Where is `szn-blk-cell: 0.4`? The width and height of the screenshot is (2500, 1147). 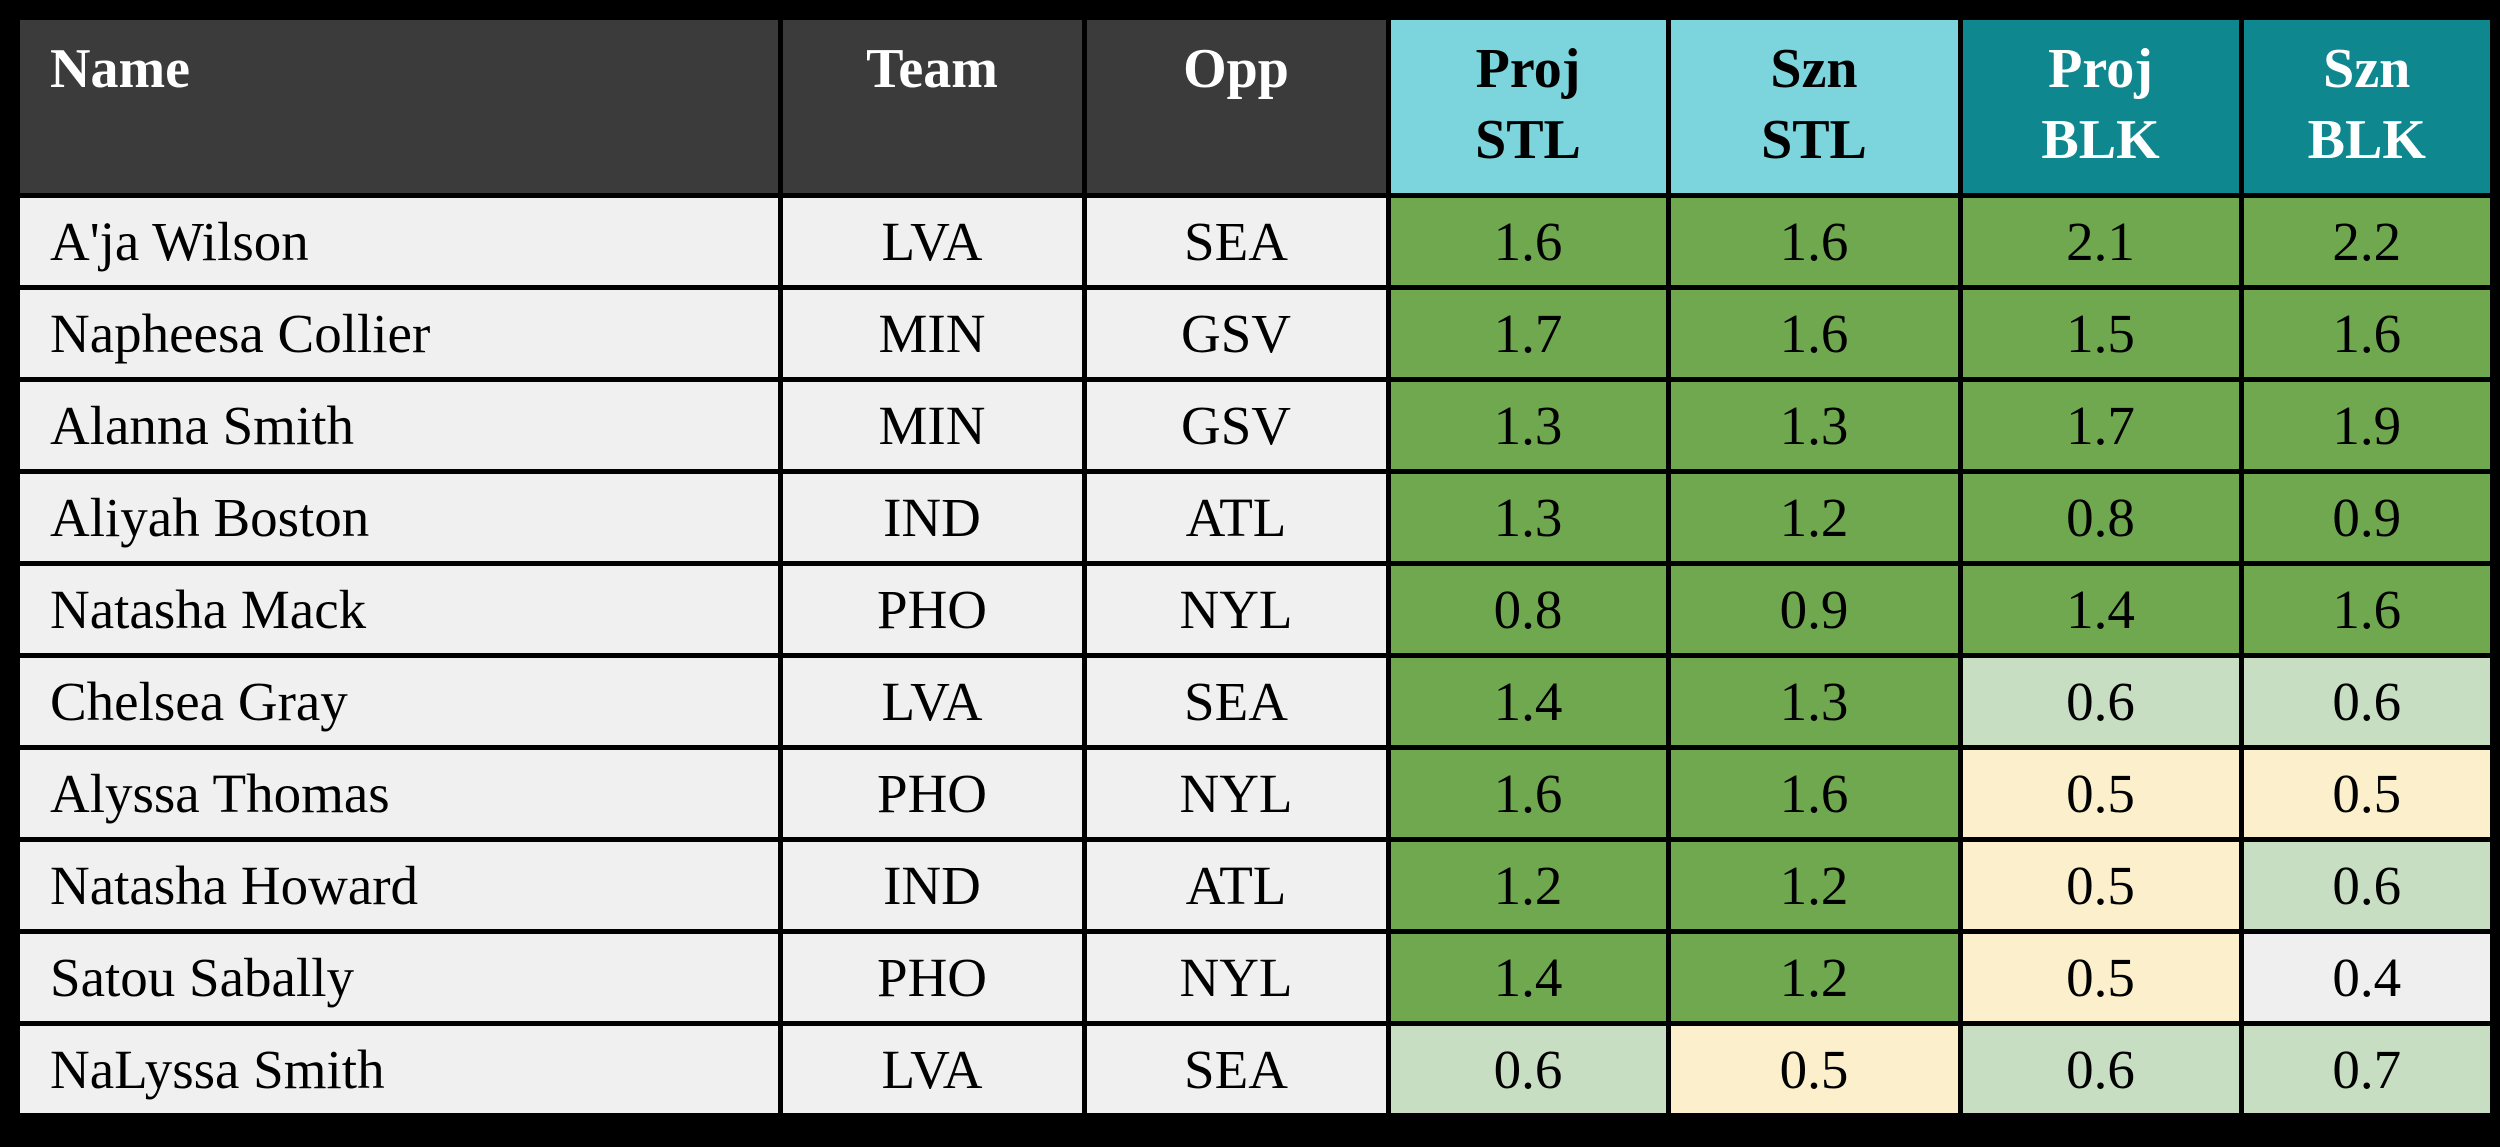
szn-blk-cell: 0.4 is located at coordinates (2368, 977).